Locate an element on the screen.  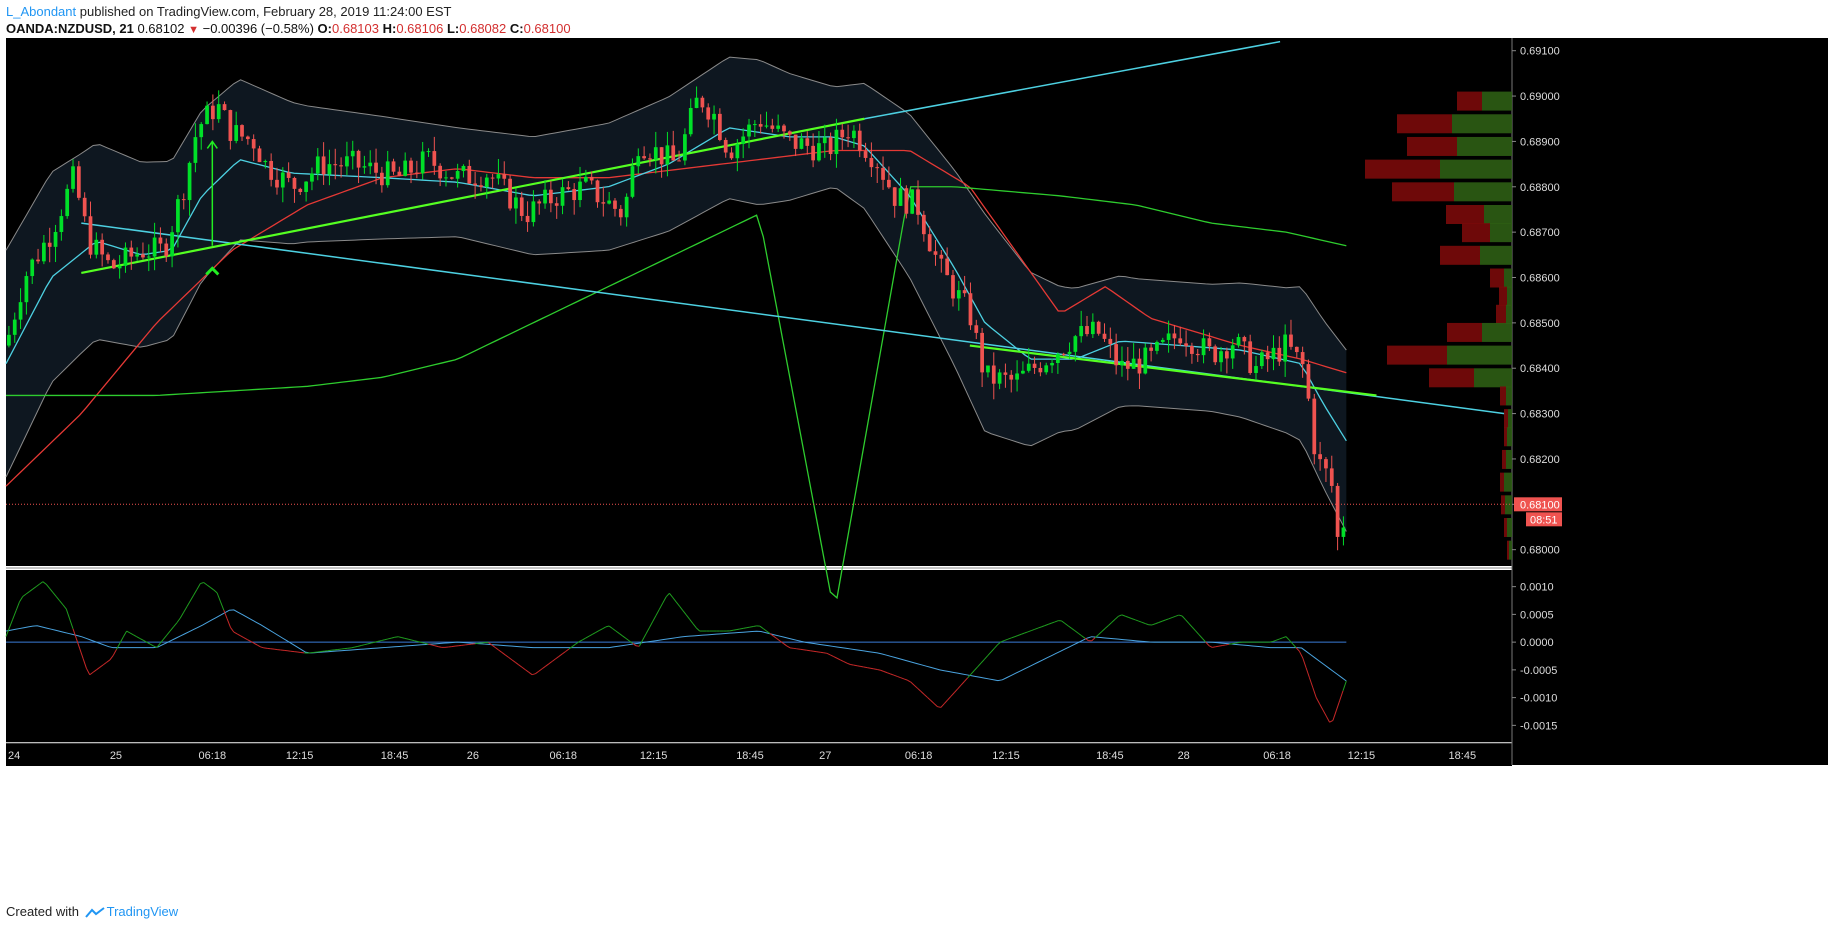
macd-tick-label: -0.0005 is located at coordinates (1538, 671).